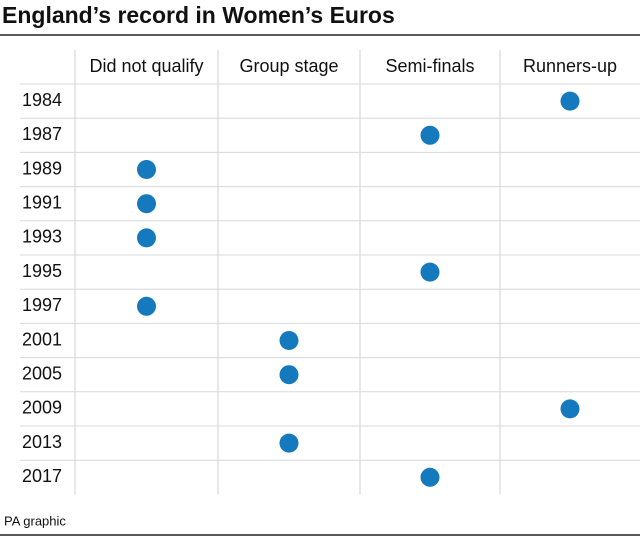 The height and width of the screenshot is (542, 640). What do you see at coordinates (42, 168) in the screenshot?
I see `row-label: 1989` at bounding box center [42, 168].